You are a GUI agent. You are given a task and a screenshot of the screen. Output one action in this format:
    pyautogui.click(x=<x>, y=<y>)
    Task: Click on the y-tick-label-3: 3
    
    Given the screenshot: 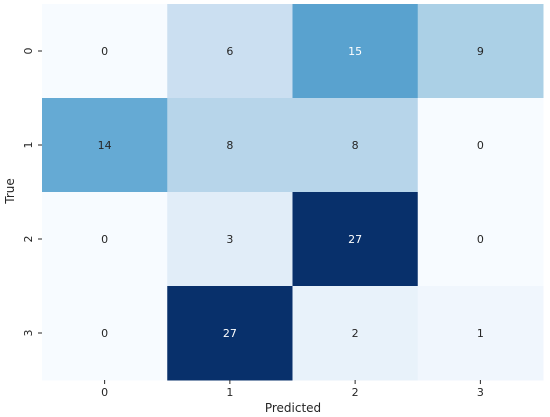 What is the action you would take?
    pyautogui.click(x=28, y=333)
    